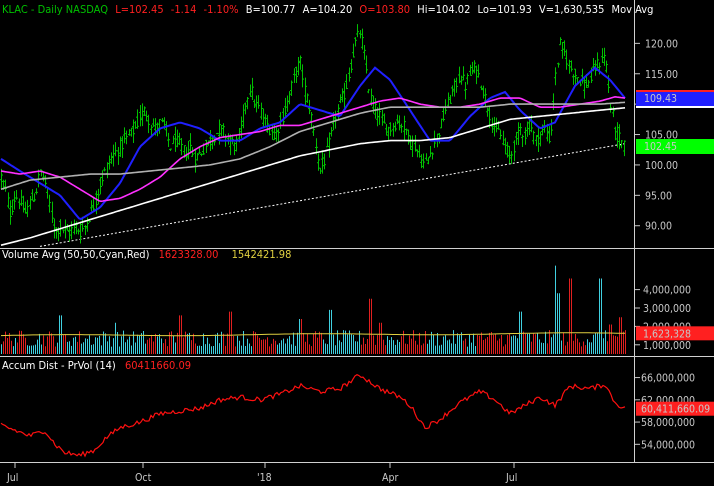 The image size is (714, 486). I want to click on price-badge: 102.45, so click(675, 146).